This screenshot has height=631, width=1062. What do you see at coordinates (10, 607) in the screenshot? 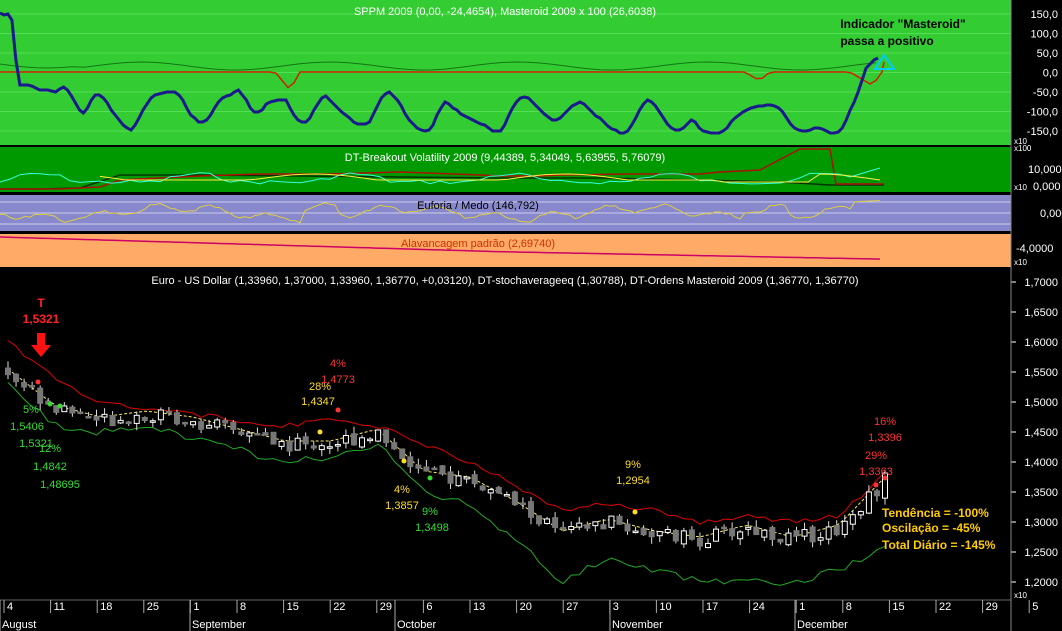
I see `x-tick-label: 4` at bounding box center [10, 607].